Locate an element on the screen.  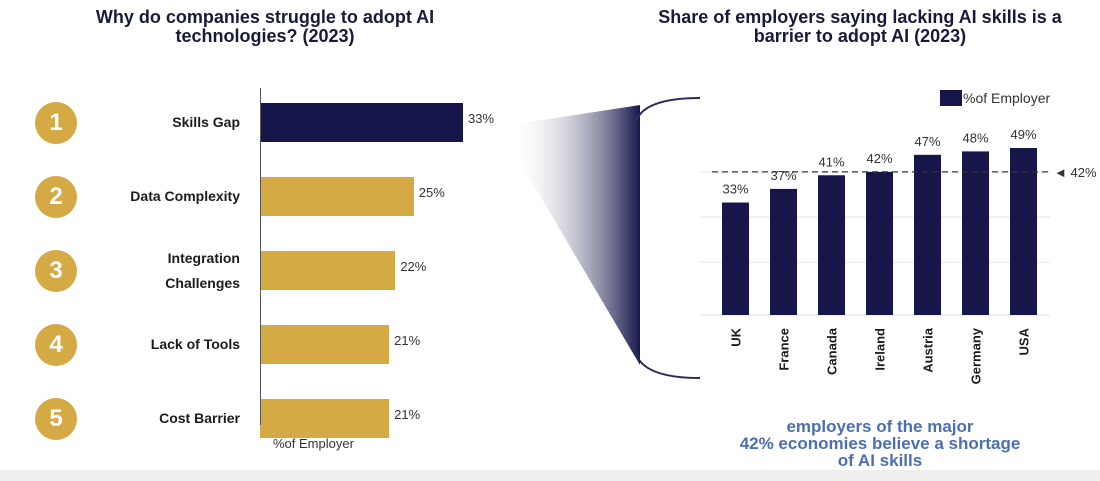
left-chart-xlabel: %of Employer is located at coordinates (313, 443).